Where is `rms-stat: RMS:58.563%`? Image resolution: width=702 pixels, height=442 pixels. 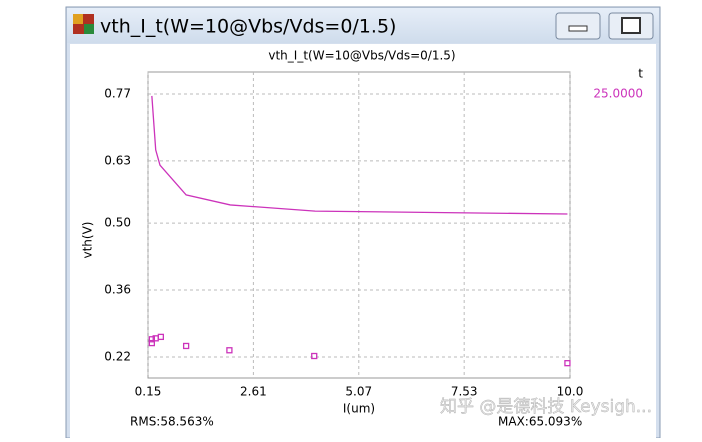
rms-stat: RMS:58.563% is located at coordinates (172, 422).